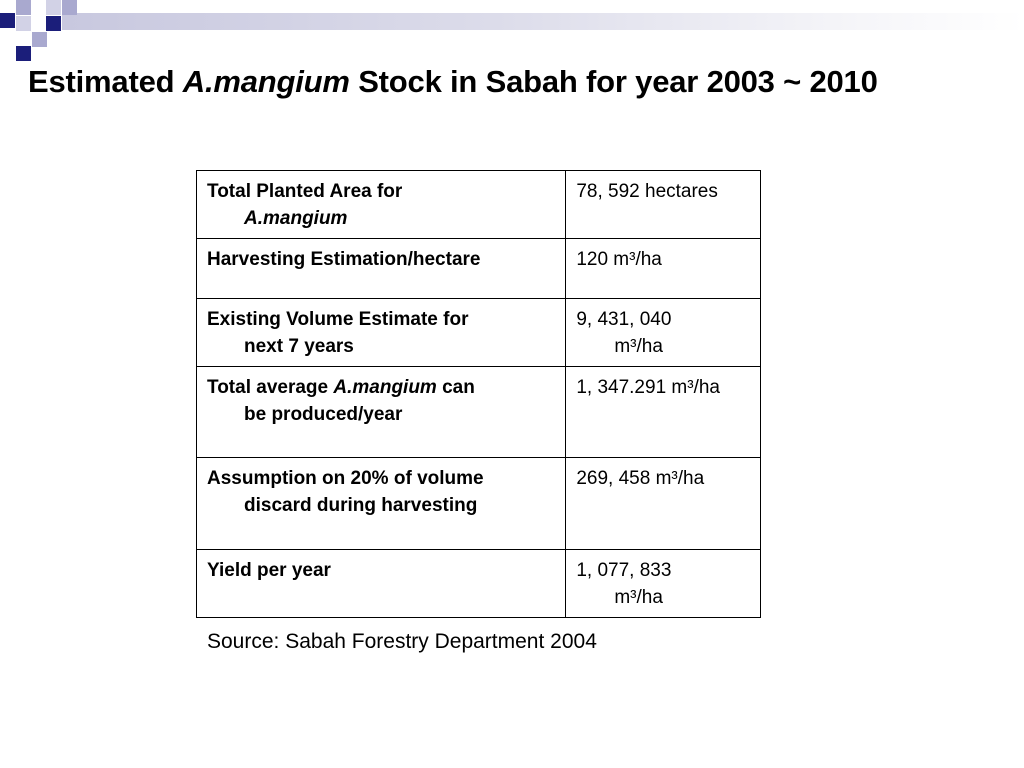 This screenshot has height=768, width=1024. What do you see at coordinates (299, 346) in the screenshot?
I see `label-text-line2: next 7 years` at bounding box center [299, 346].